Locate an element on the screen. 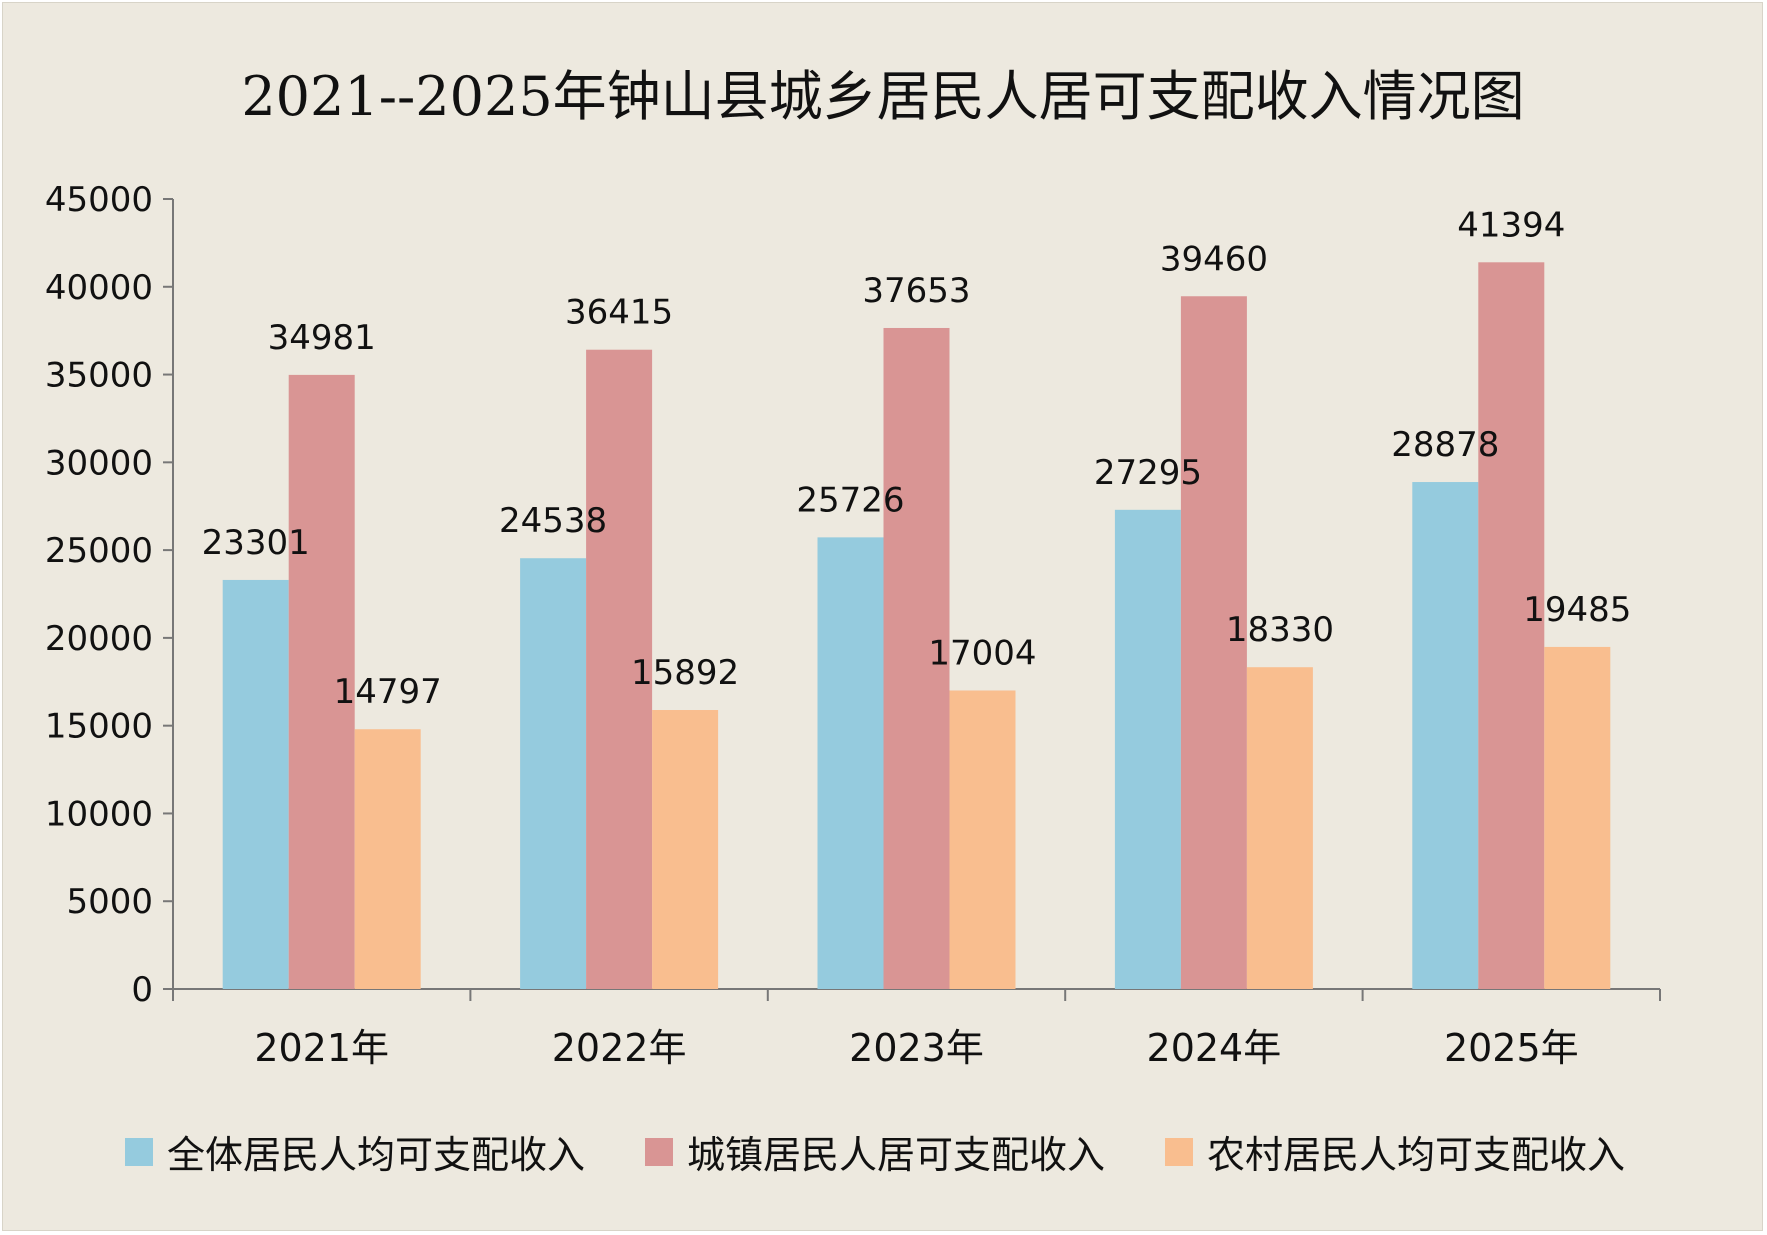 The width and height of the screenshot is (1767, 1235). data-label: 36415 is located at coordinates (619, 313).